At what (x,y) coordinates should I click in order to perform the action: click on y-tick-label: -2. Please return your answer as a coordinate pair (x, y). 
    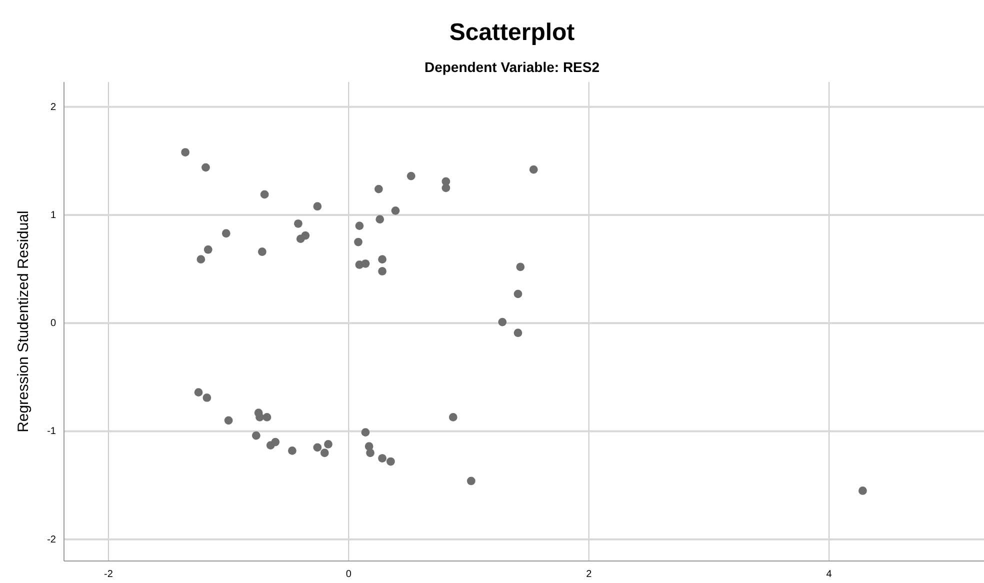
    Looking at the image, I should click on (51, 540).